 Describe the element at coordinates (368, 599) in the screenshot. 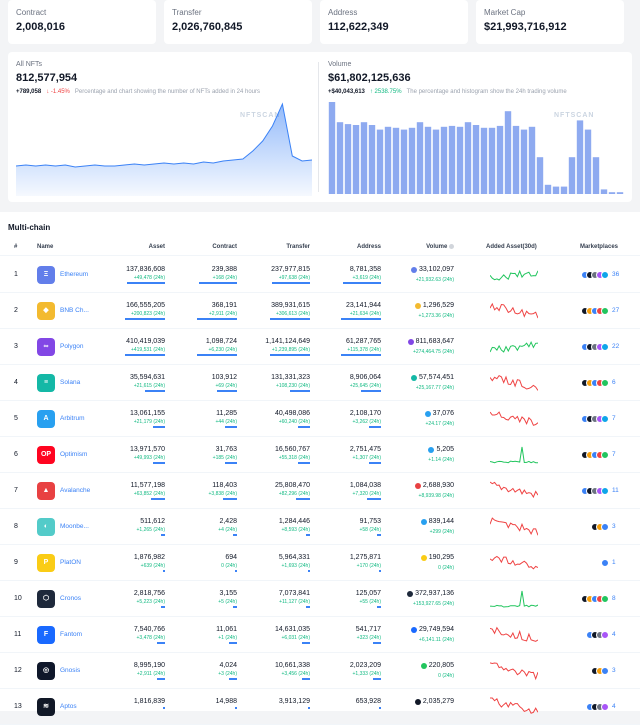

I see `cell-address: 125,057 +55 (24h)` at that location.